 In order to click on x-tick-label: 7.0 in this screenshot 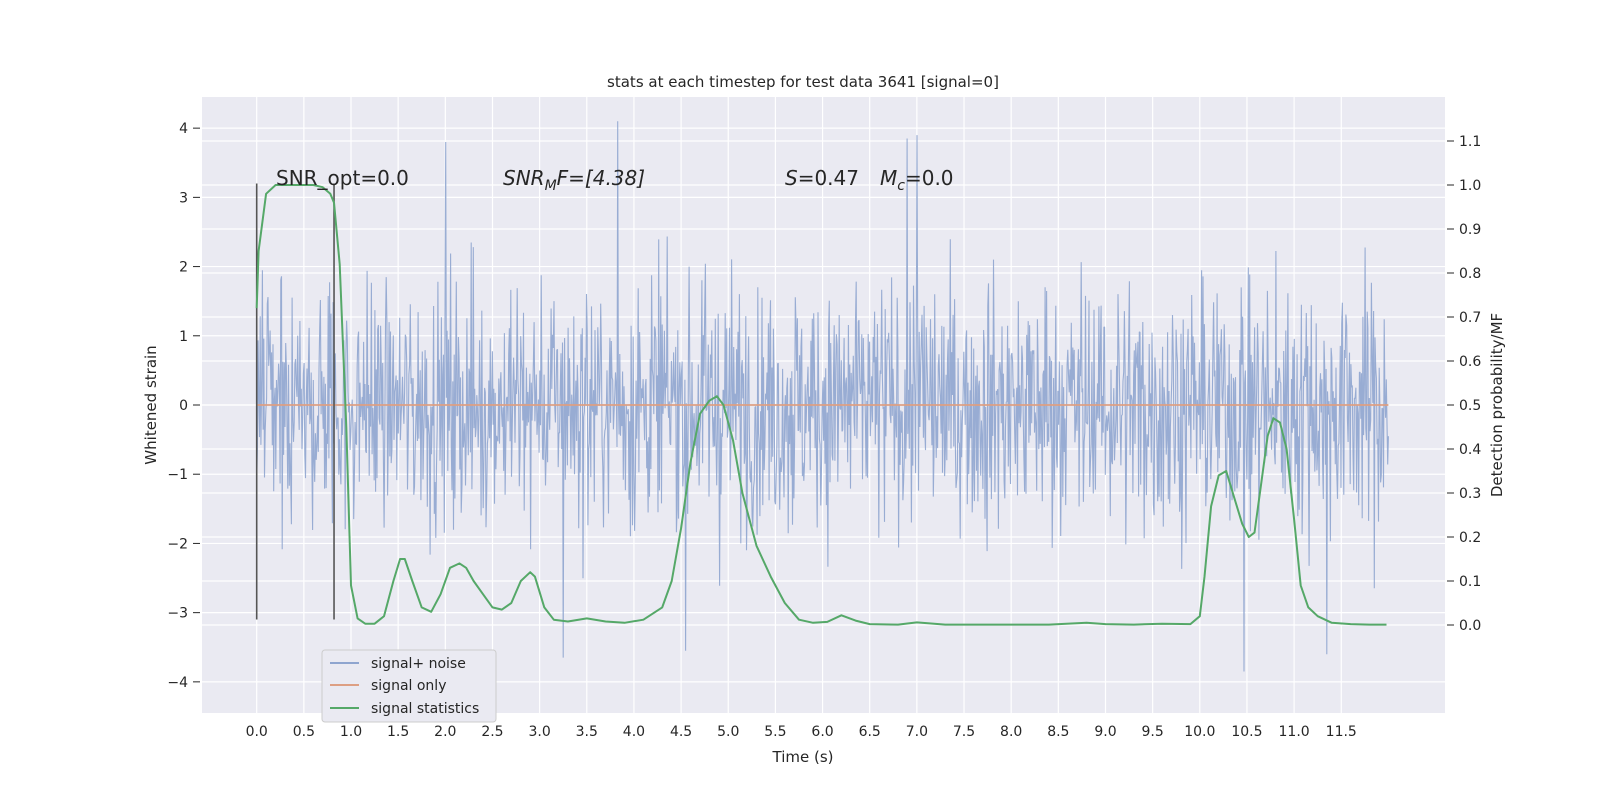, I will do `click(917, 732)`.